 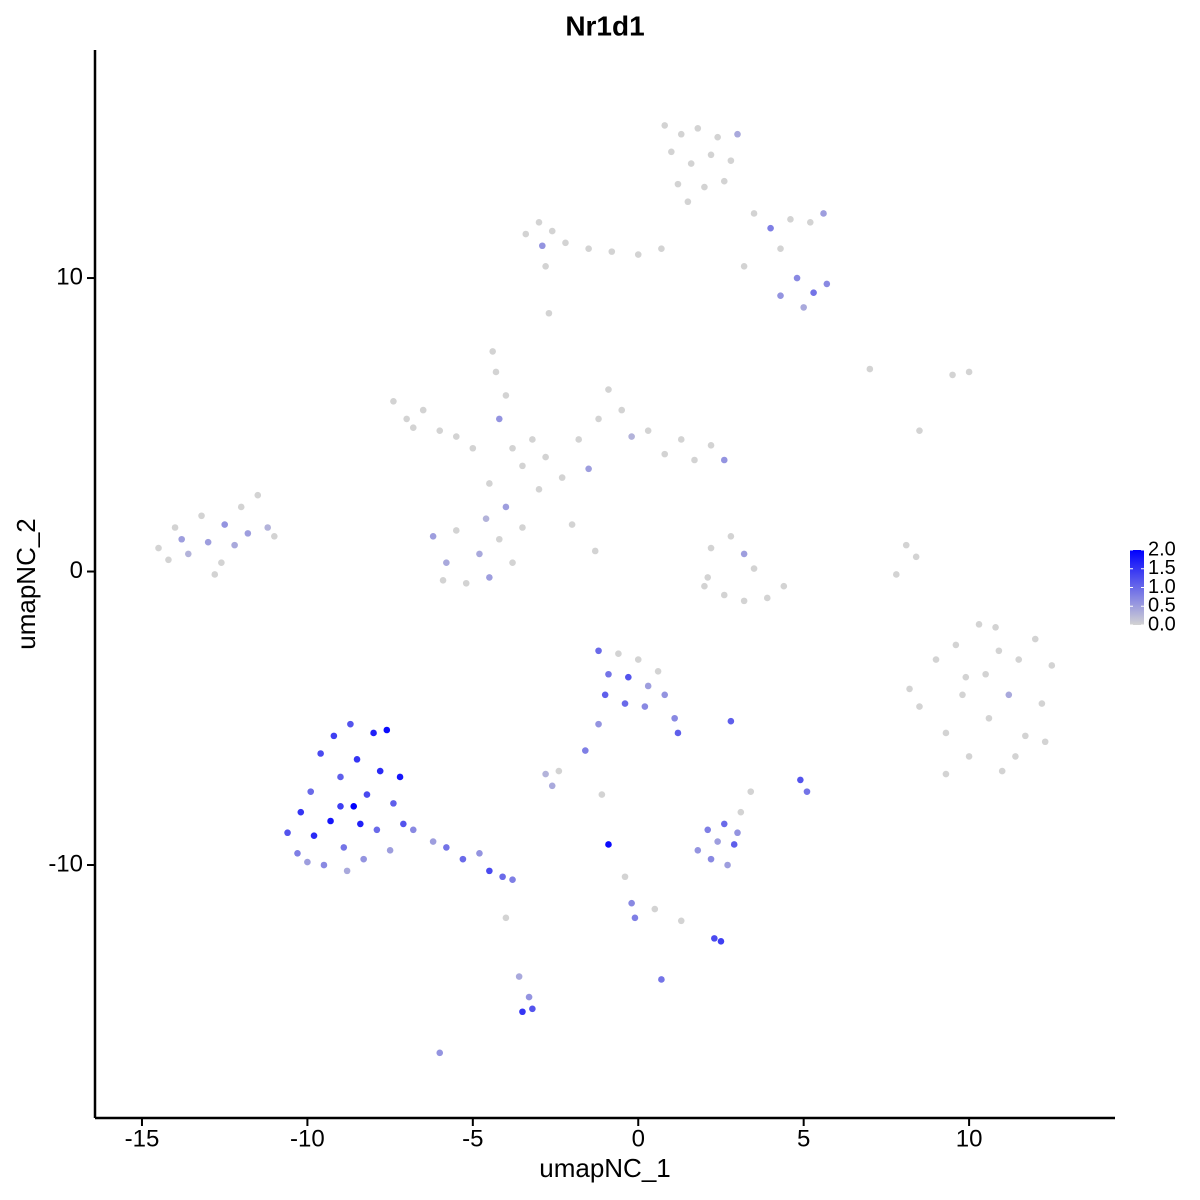 What do you see at coordinates (1137, 587) in the screenshot?
I see `colorbar` at bounding box center [1137, 587].